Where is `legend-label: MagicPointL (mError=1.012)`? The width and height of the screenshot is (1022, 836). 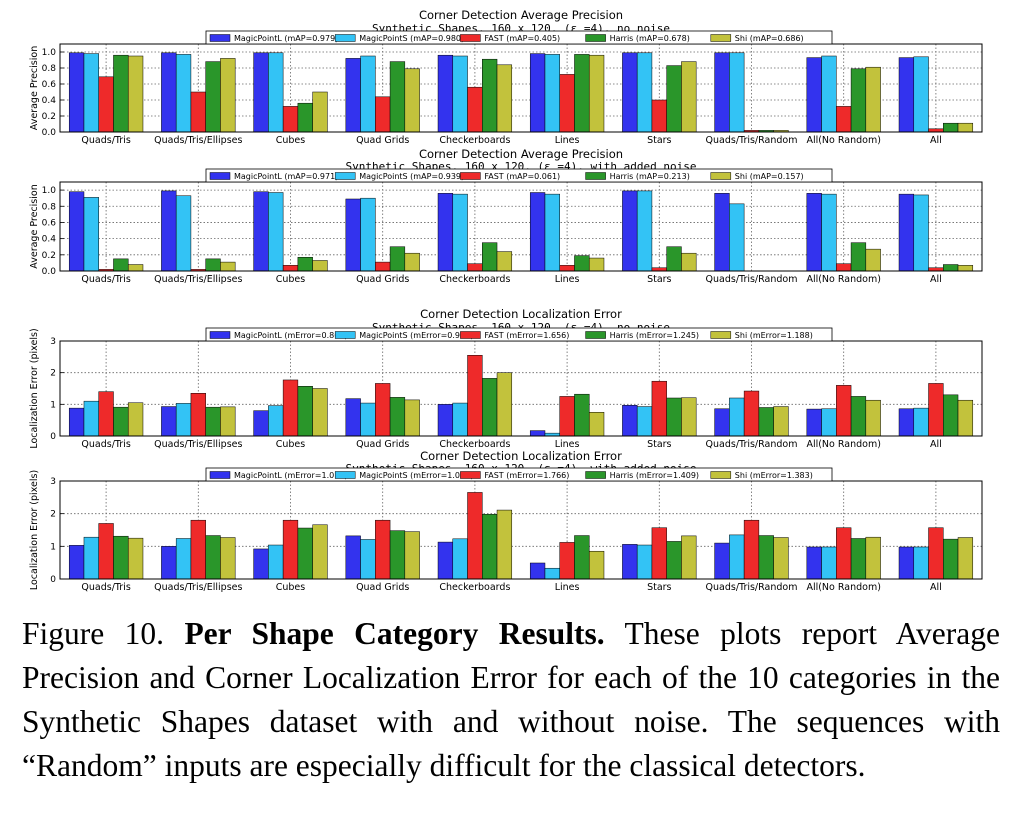
legend-label: MagicPointL (mError=1.012) is located at coordinates (291, 475).